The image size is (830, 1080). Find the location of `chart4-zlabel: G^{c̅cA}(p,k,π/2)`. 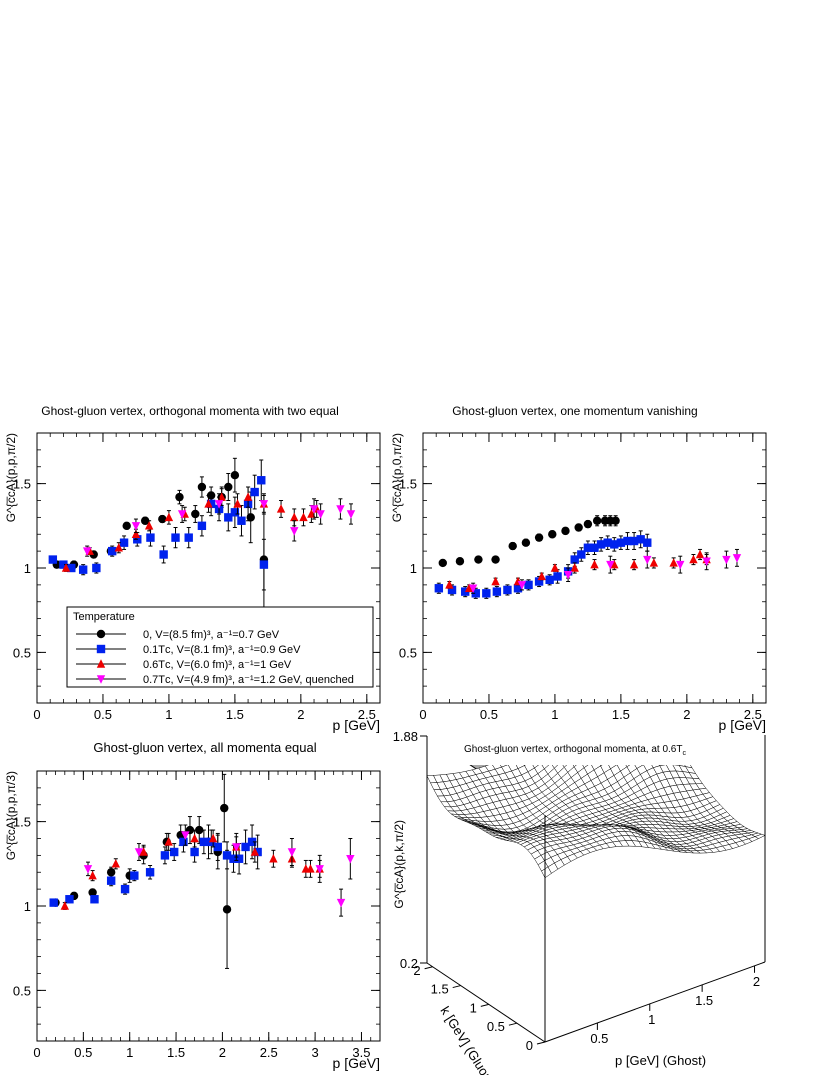

chart4-zlabel: G^{c̅cA}(p,k,π/2) is located at coordinates (399, 864).